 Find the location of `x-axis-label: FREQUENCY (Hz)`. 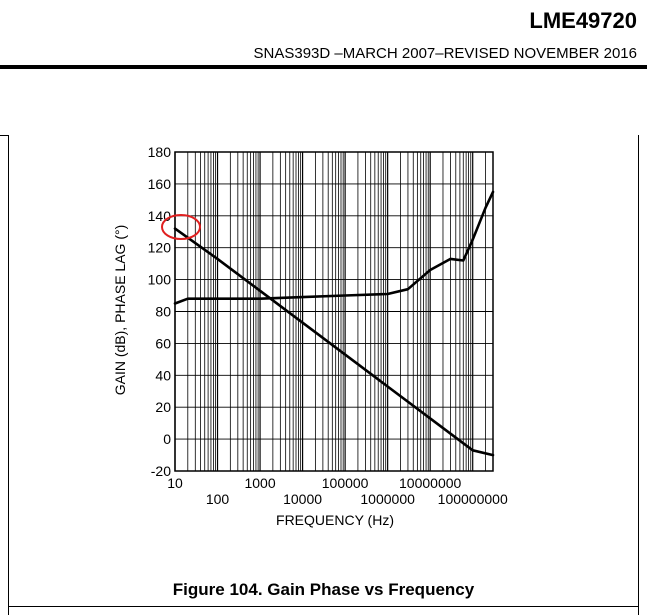

x-axis-label: FREQUENCY (Hz) is located at coordinates (335, 520).